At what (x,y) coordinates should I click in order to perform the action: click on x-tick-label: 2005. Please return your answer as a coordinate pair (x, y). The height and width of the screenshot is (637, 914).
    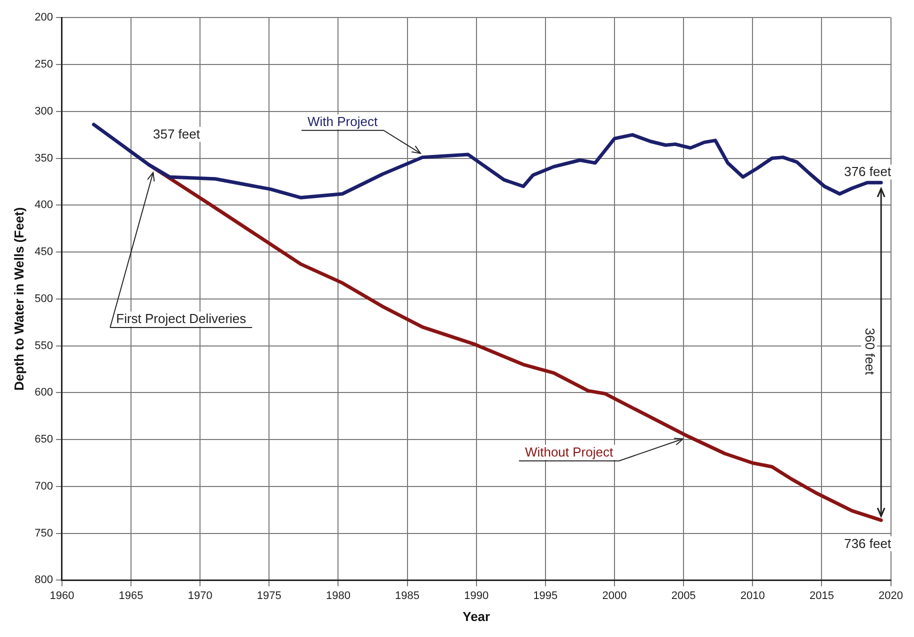
    Looking at the image, I should click on (683, 596).